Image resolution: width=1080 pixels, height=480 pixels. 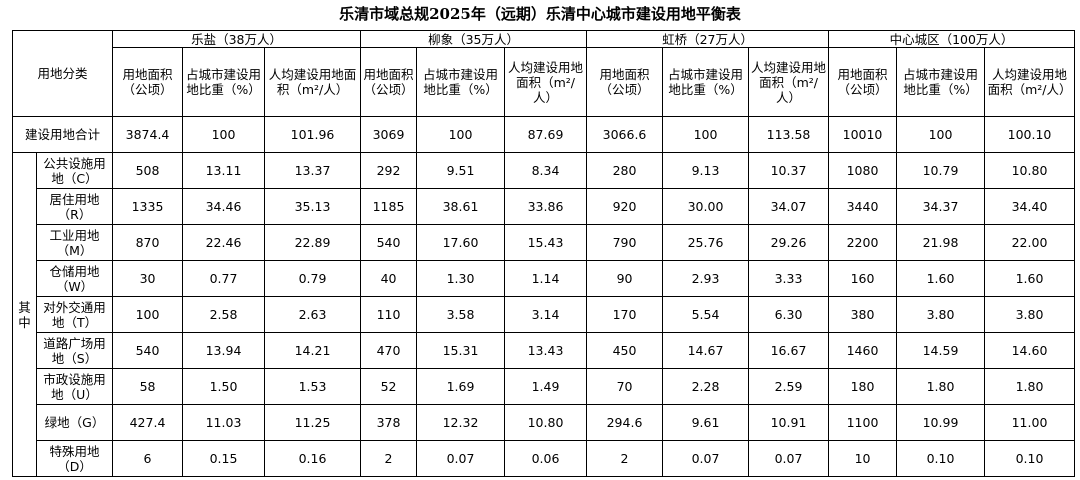 I want to click on cell: 11.00, so click(x=1030, y=422).